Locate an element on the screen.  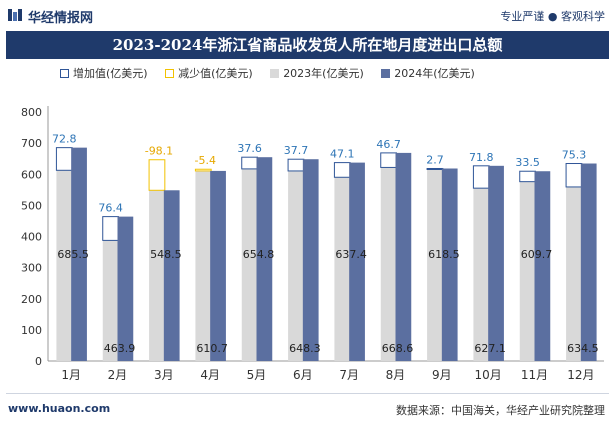
value-data-label-2024: 609.7 is located at coordinates (537, 254).